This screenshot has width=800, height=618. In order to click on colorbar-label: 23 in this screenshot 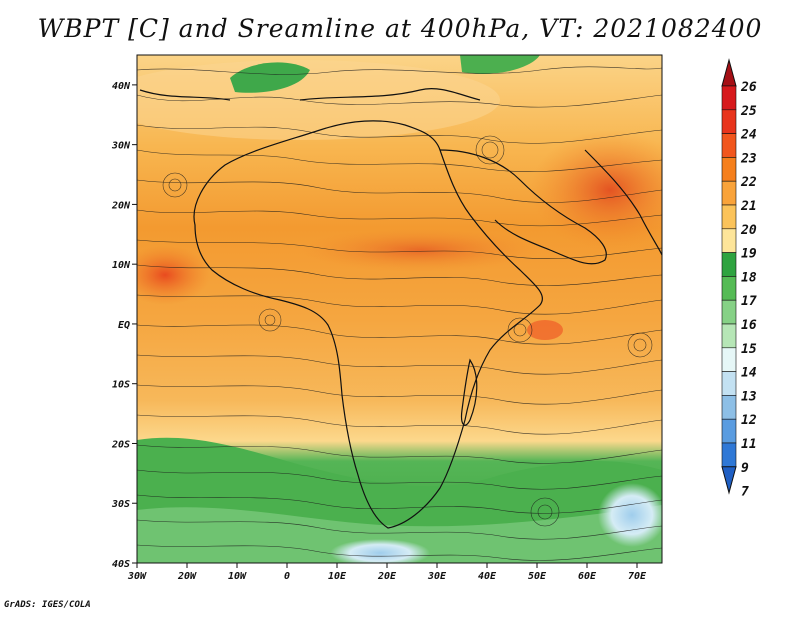, I will do `click(748, 158)`.